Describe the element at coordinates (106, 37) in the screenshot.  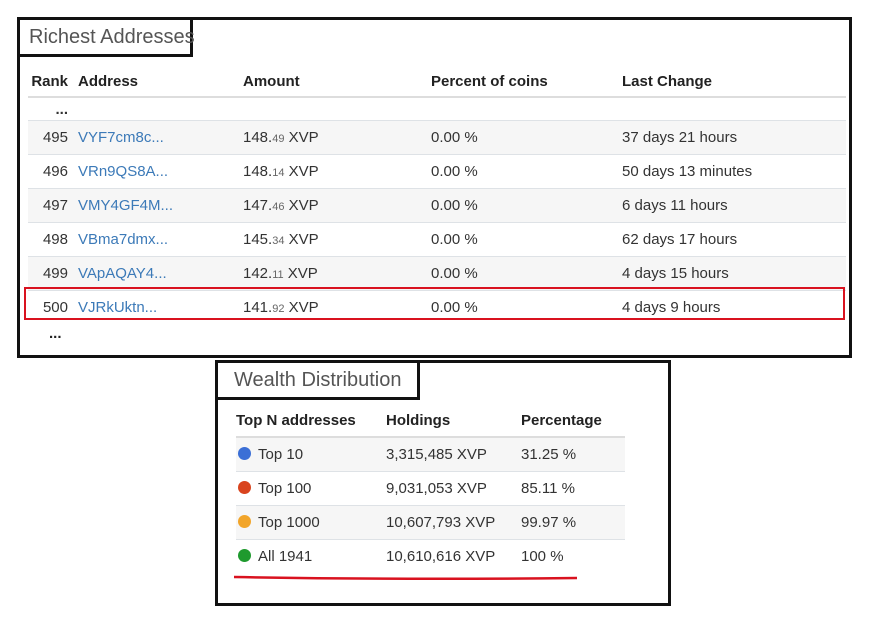
I see `richest-addresses-title: Richest Addresses` at that location.